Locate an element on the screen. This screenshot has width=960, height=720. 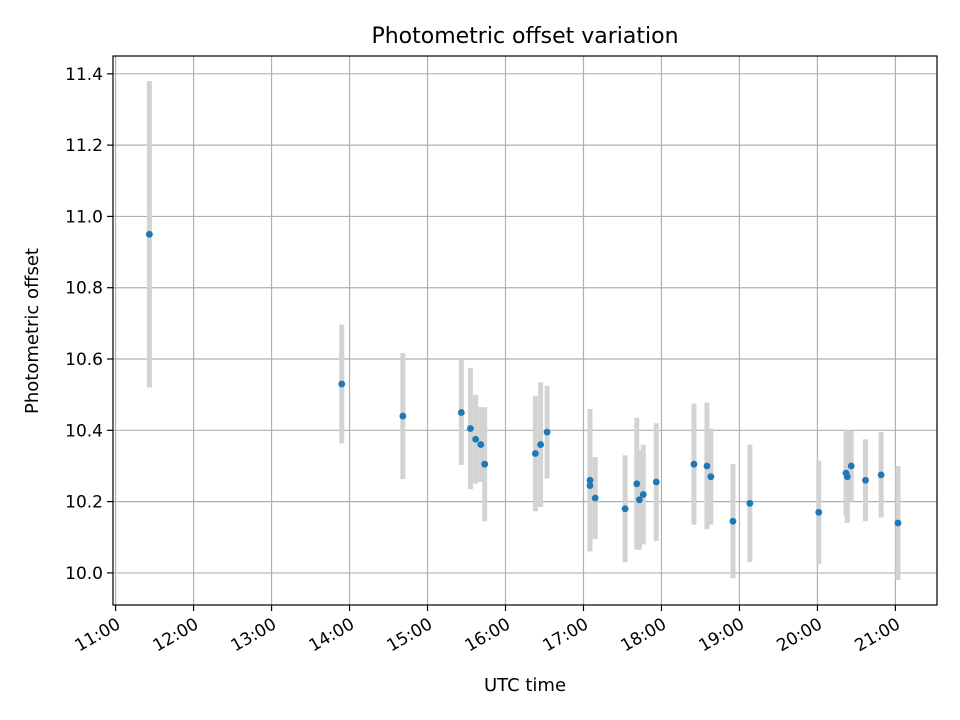
chart-title: Photometric offset variation is located at coordinates (524, 36).